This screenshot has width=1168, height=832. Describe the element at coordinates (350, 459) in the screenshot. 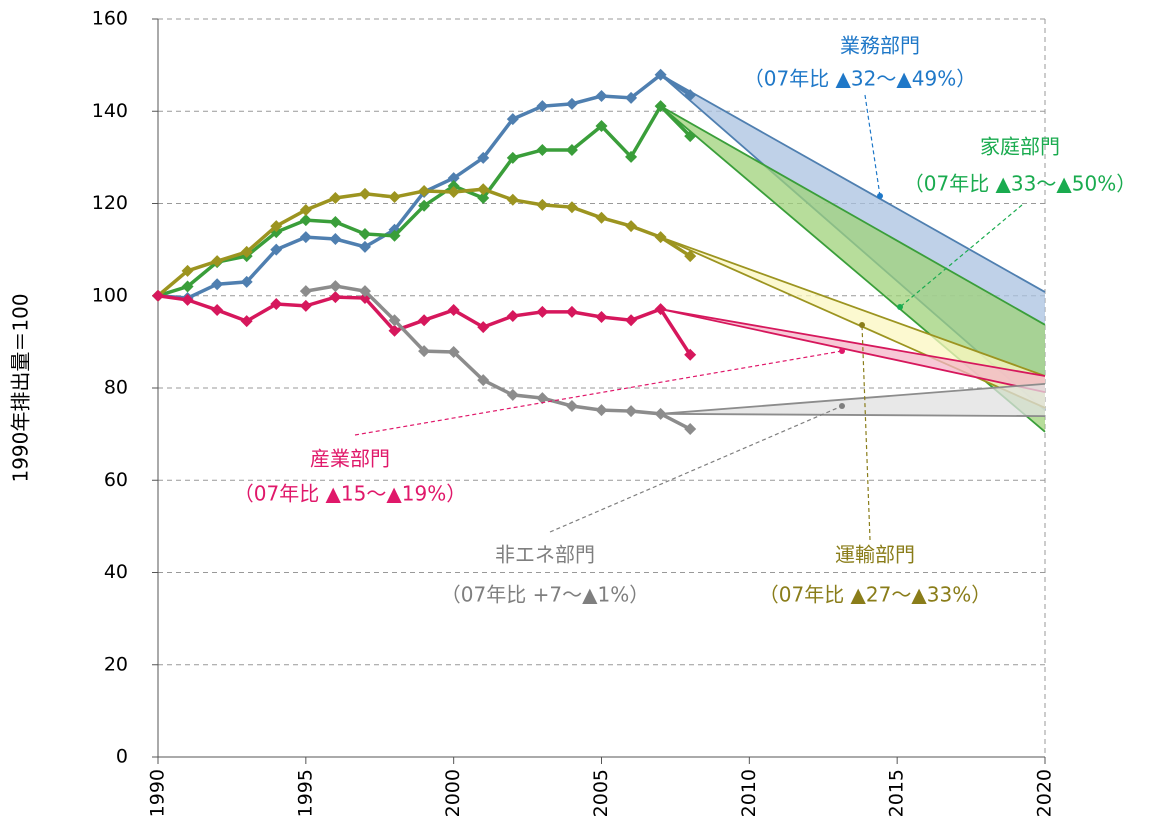

I see `series-label: 産業部門` at that location.